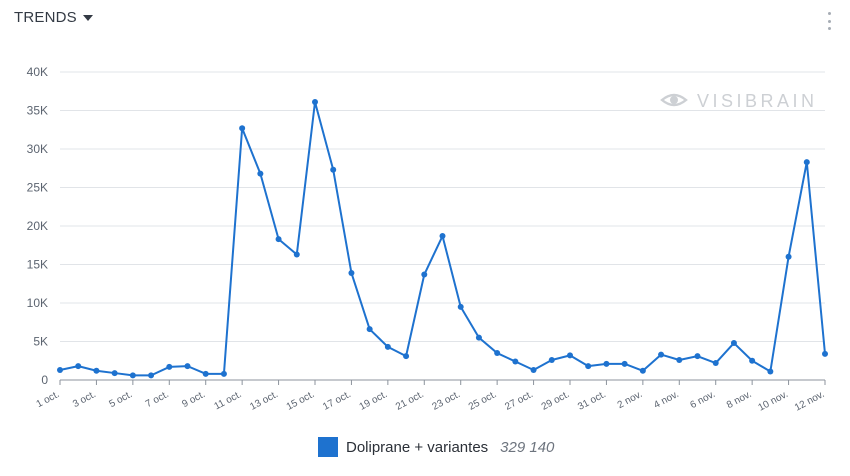 This screenshot has width=850, height=476. Describe the element at coordinates (48, 399) in the screenshot. I see `x-tick-label: 1 oct.` at that location.